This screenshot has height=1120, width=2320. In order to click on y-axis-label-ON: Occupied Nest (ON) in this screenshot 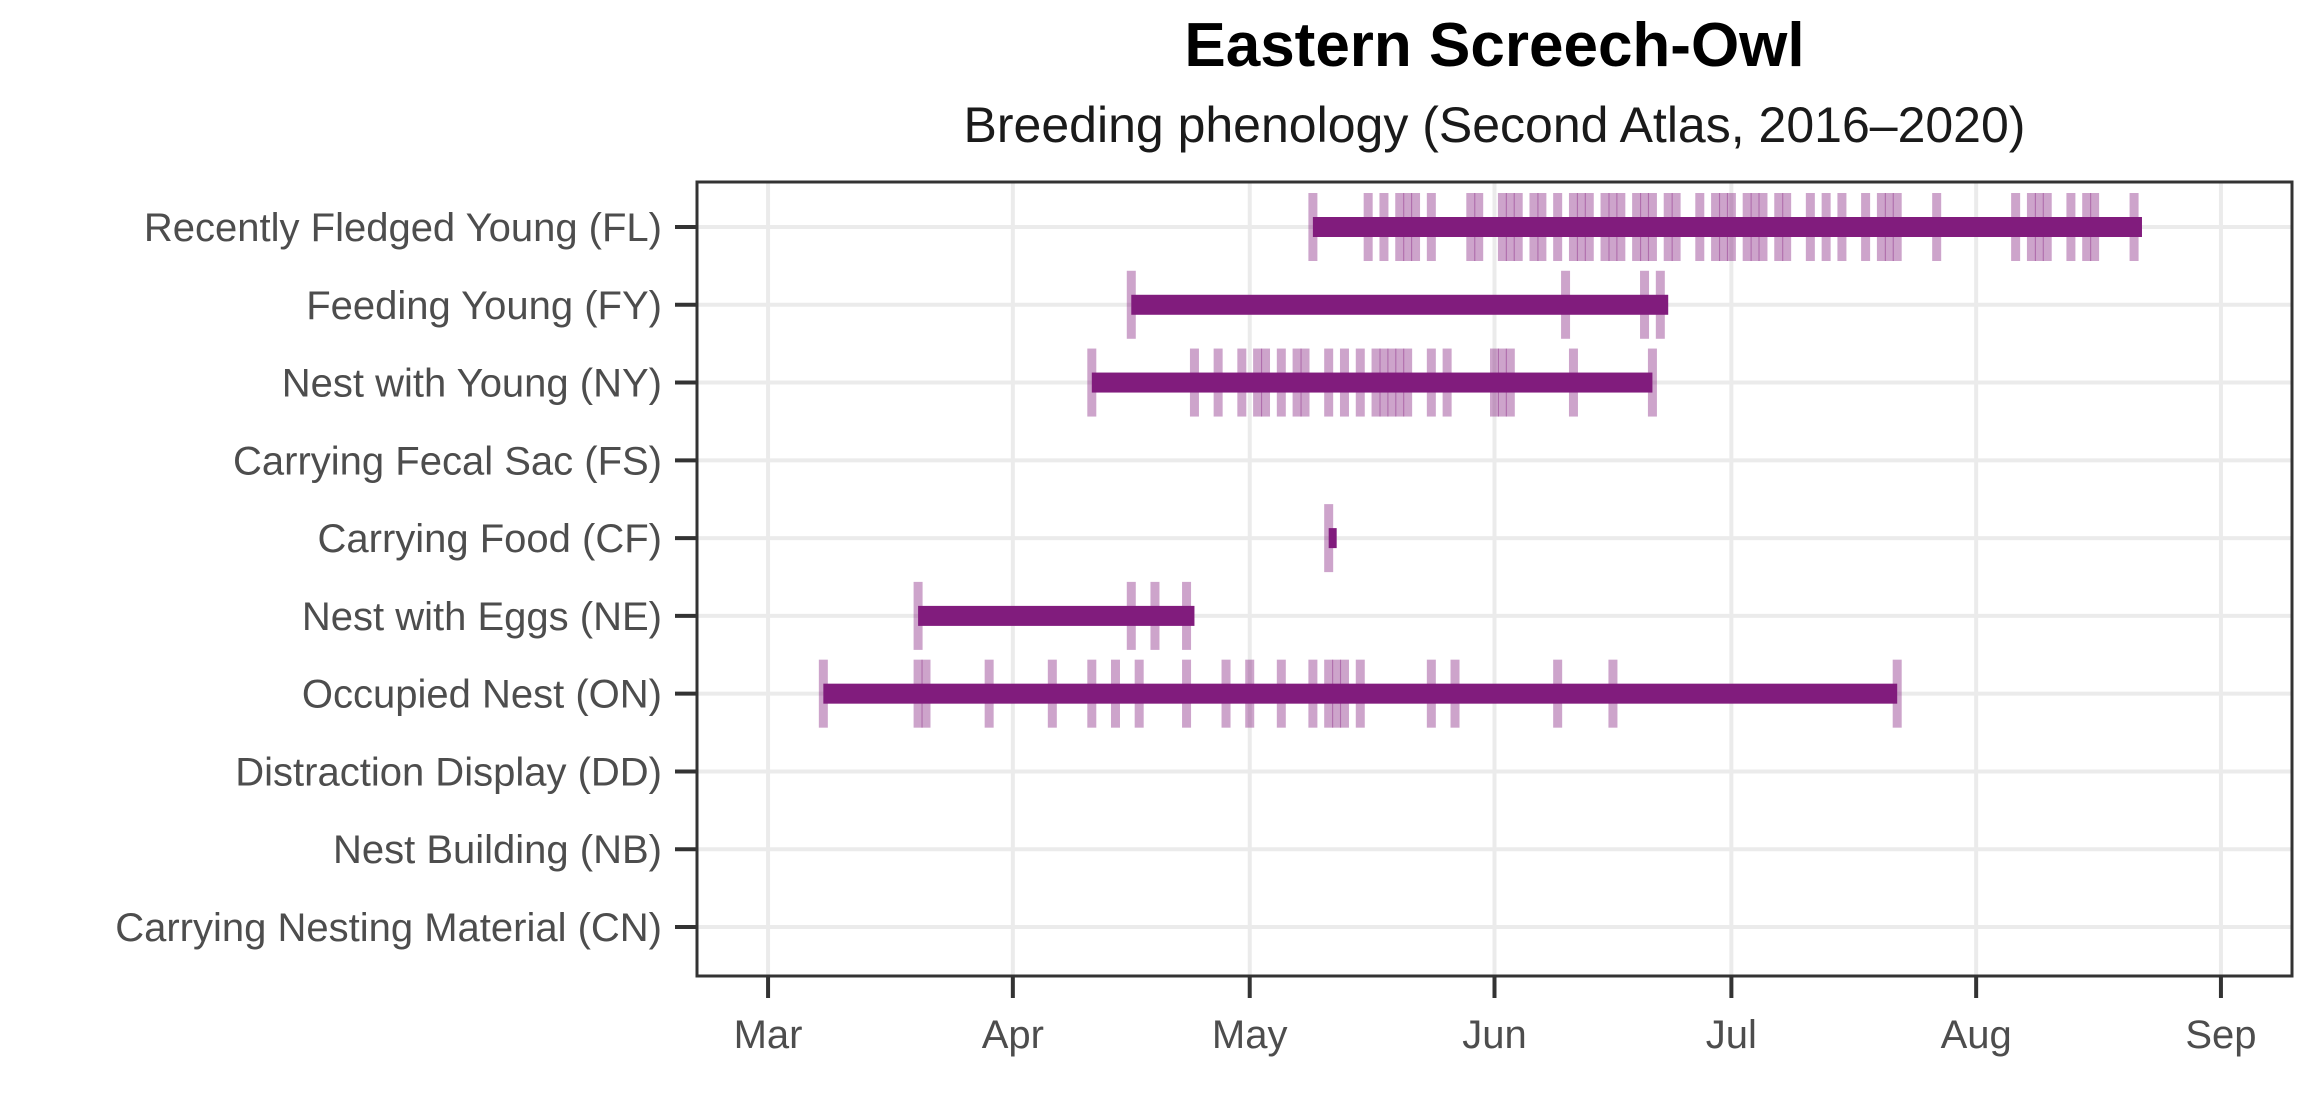, I will do `click(482, 695)`.